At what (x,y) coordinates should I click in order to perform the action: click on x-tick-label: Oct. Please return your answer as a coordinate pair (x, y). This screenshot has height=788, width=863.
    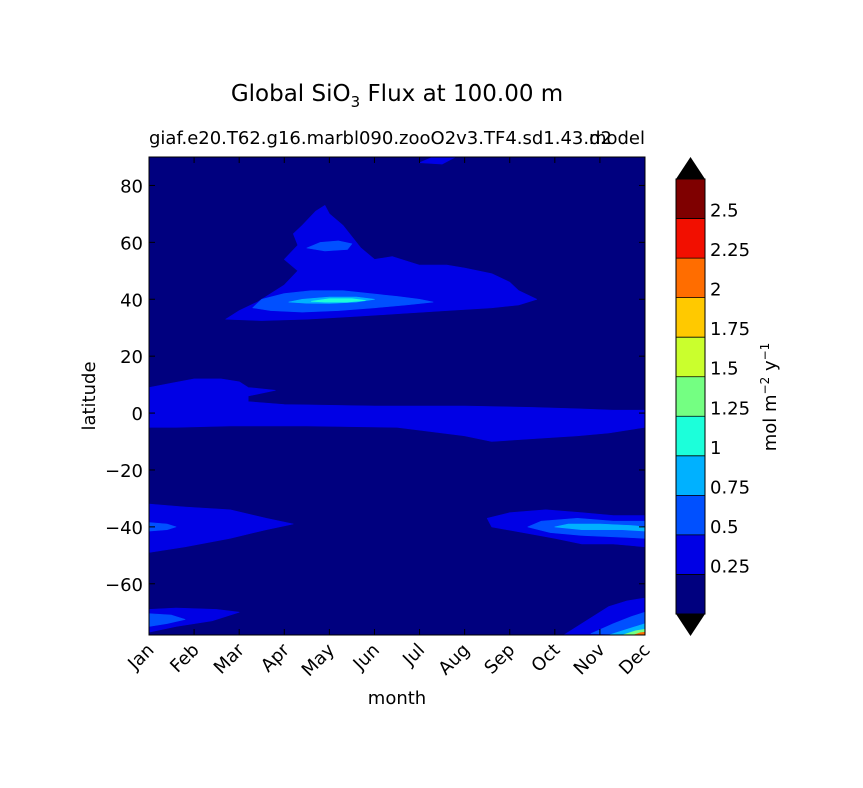
    Looking at the image, I should click on (545, 658).